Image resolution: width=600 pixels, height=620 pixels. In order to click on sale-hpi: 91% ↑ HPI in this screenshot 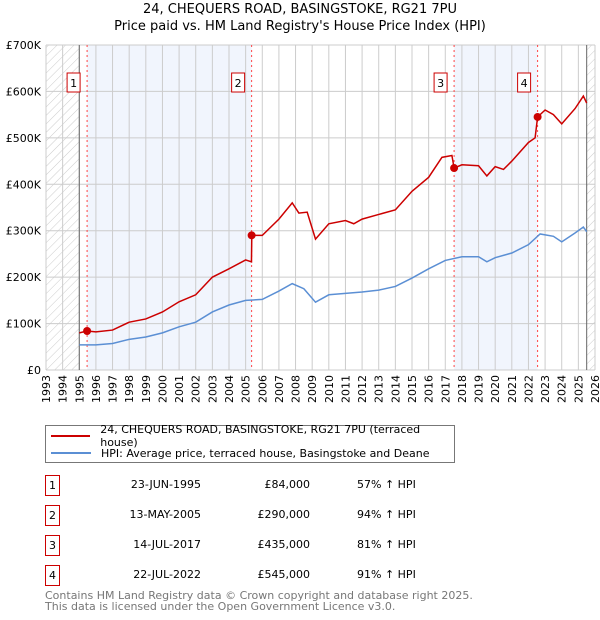, I will do `click(386, 574)`.